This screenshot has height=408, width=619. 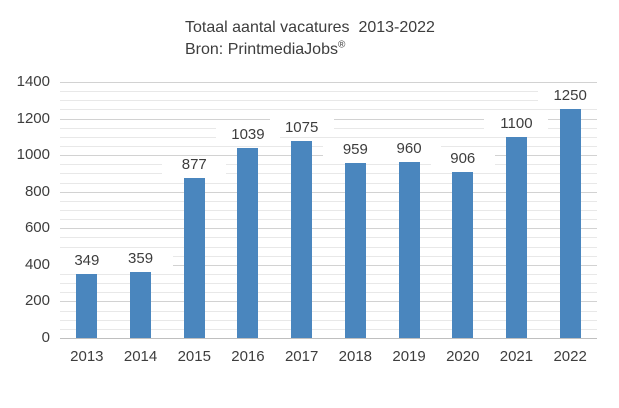 I want to click on chart-subtitle-text: Bron: PrintmediaJobs, so click(x=261, y=49).